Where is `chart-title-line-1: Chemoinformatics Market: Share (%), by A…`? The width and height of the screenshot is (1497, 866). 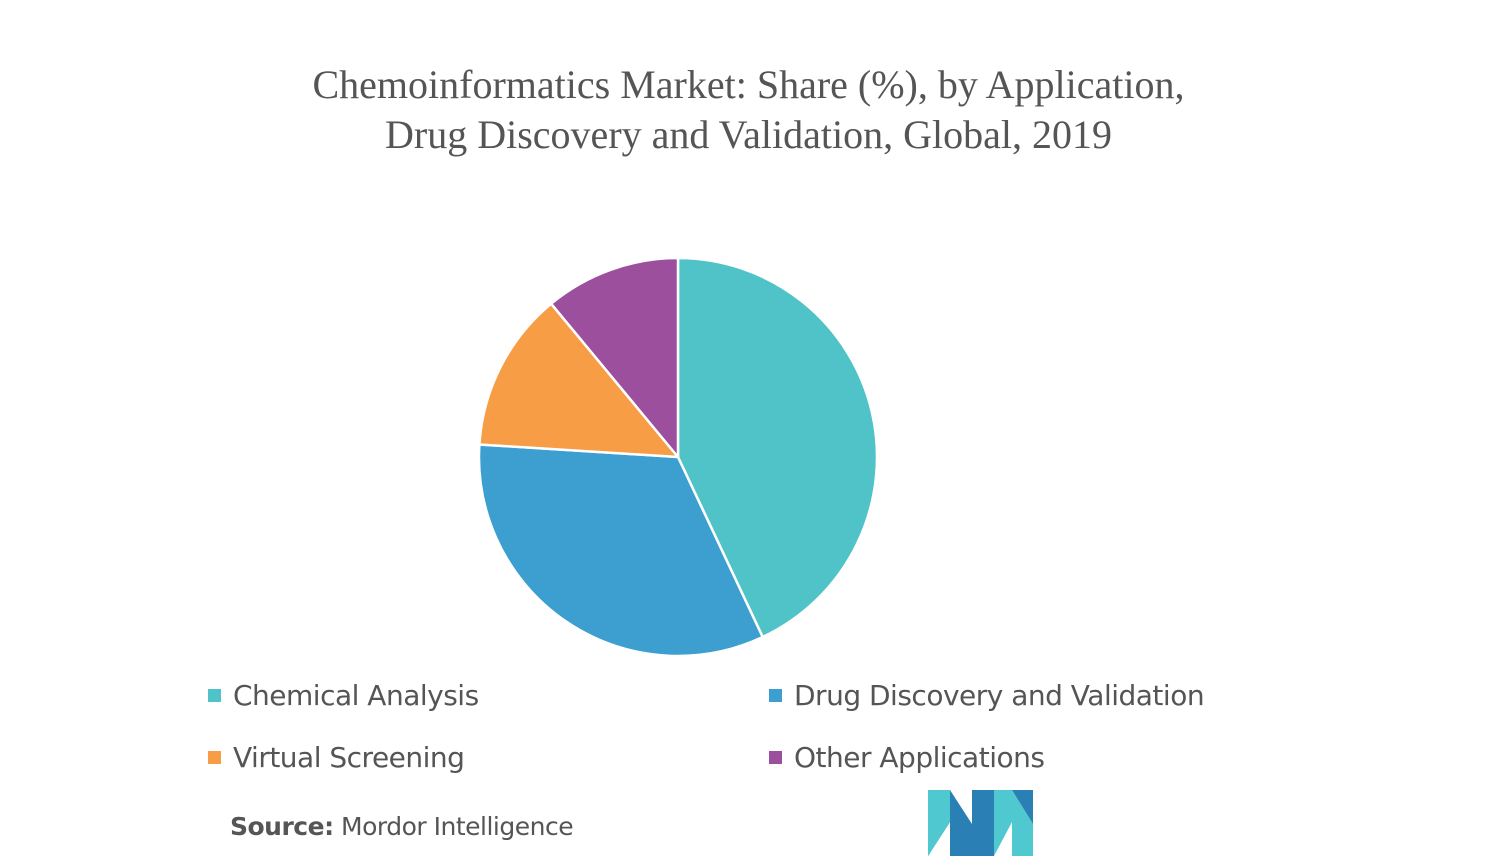
chart-title-line-1: Chemoinformatics Market: Share (%), by A… is located at coordinates (748, 84).